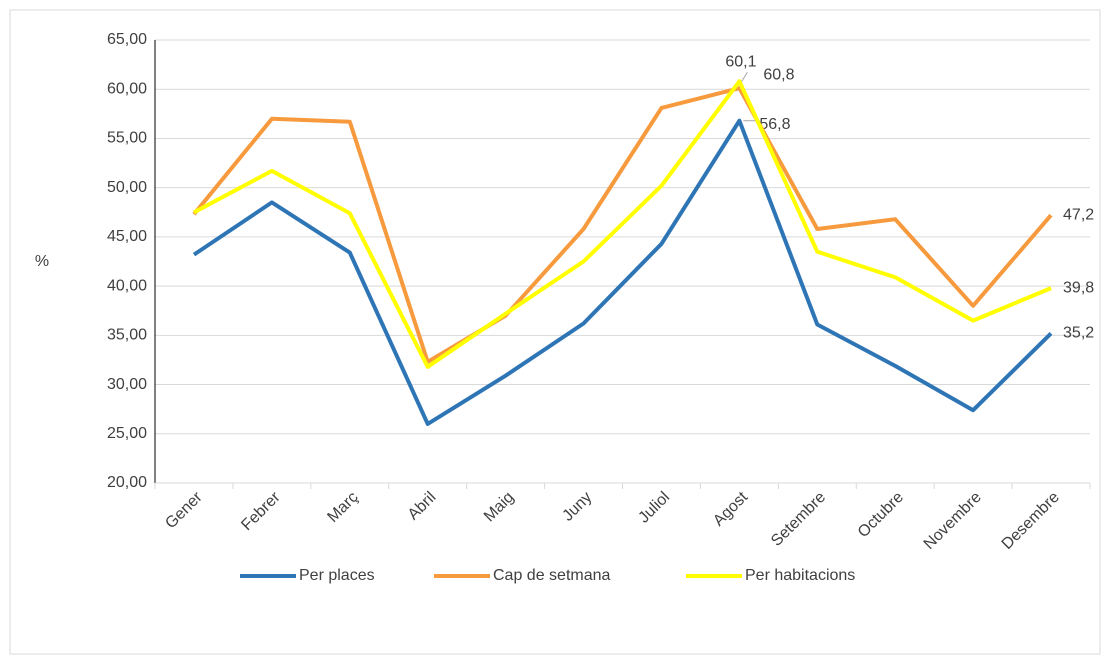  I want to click on y-tick-label: 50,00, so click(127, 187).